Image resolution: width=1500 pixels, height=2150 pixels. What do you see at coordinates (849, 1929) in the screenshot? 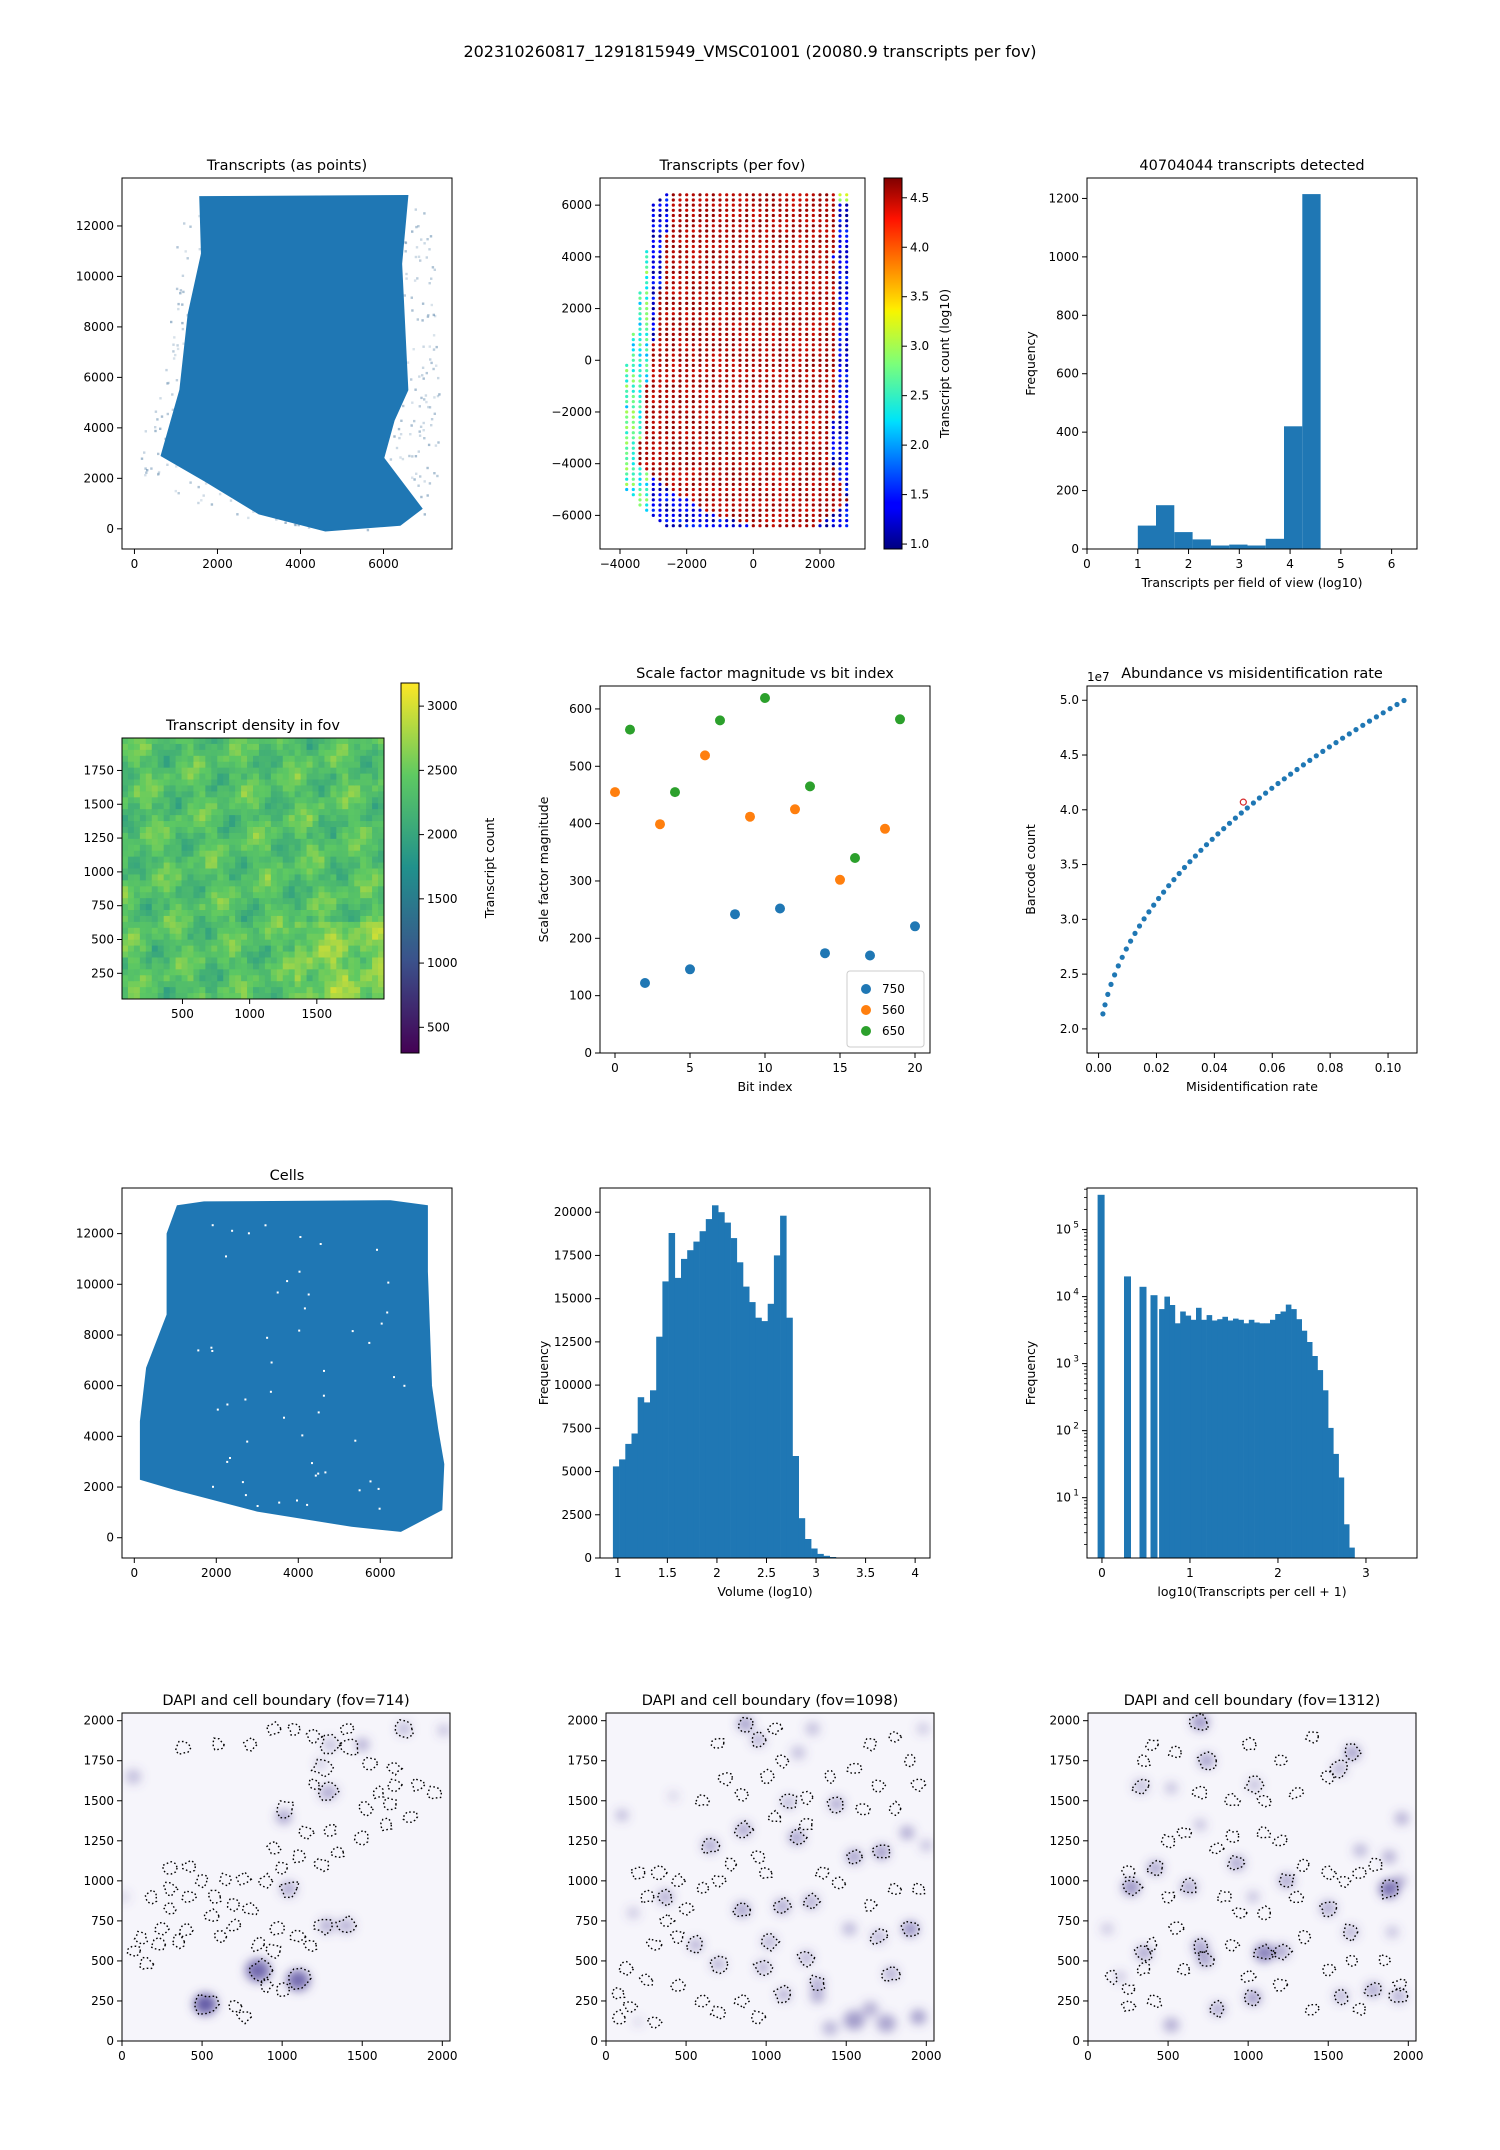
I see `nucleus` at bounding box center [849, 1929].